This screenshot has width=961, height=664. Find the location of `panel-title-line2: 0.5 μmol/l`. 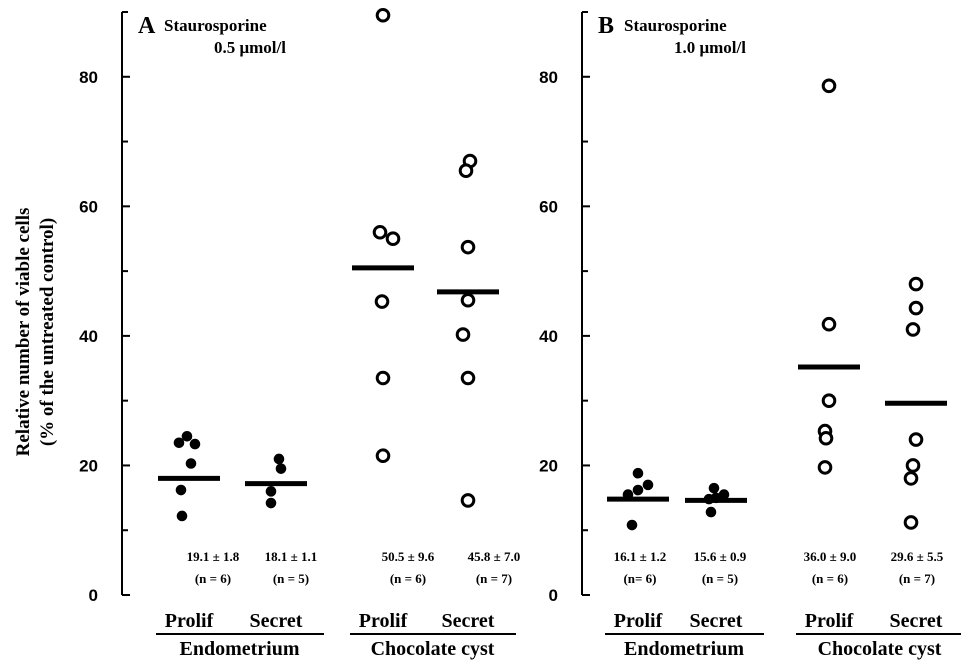

panel-title-line2: 0.5 μmol/l is located at coordinates (250, 47).